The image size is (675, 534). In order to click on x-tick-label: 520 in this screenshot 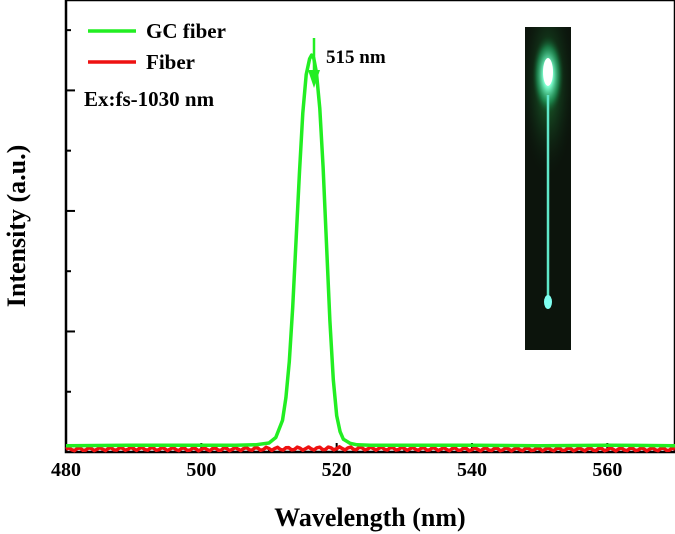, I will do `click(337, 470)`.